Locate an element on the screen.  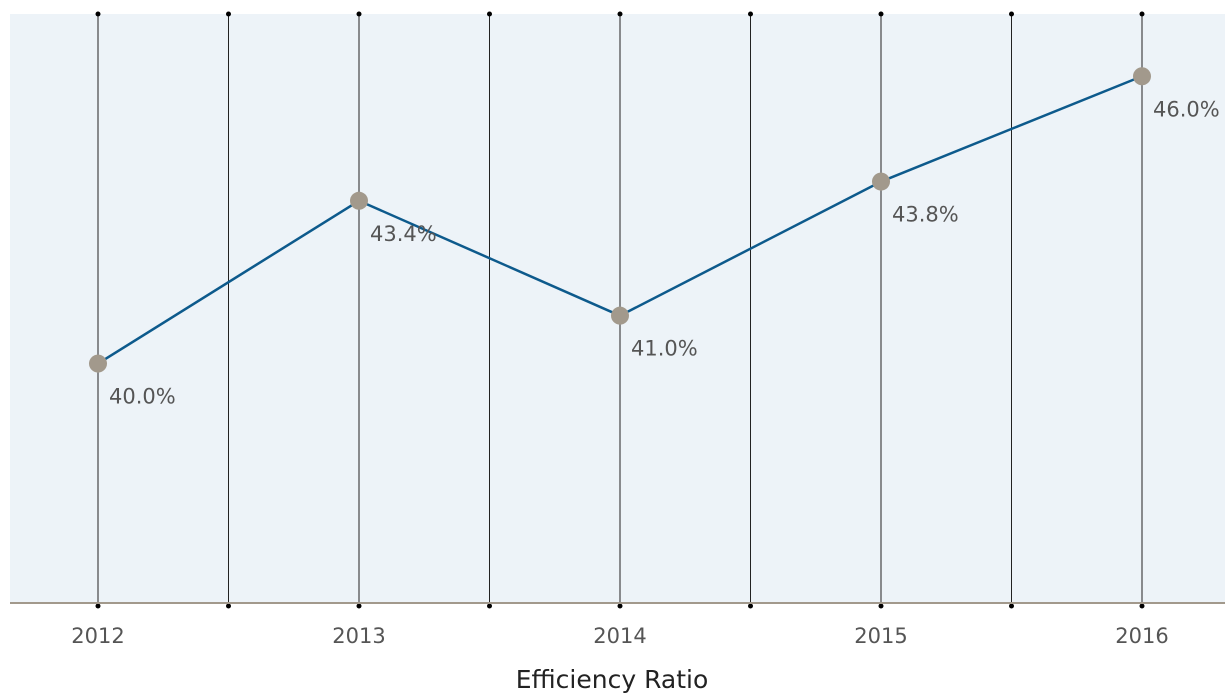
x-tick-label: 2016 is located at coordinates (1141, 636).